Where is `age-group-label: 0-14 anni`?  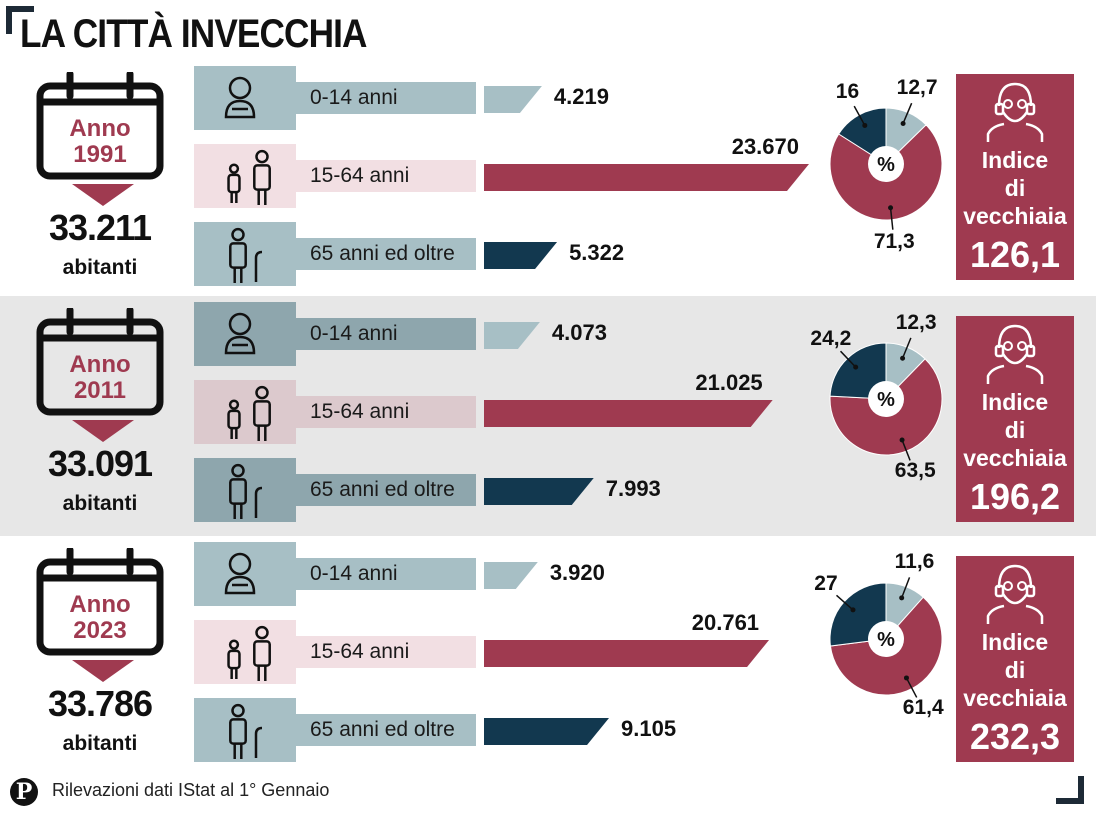
age-group-label: 0-14 anni is located at coordinates (386, 334).